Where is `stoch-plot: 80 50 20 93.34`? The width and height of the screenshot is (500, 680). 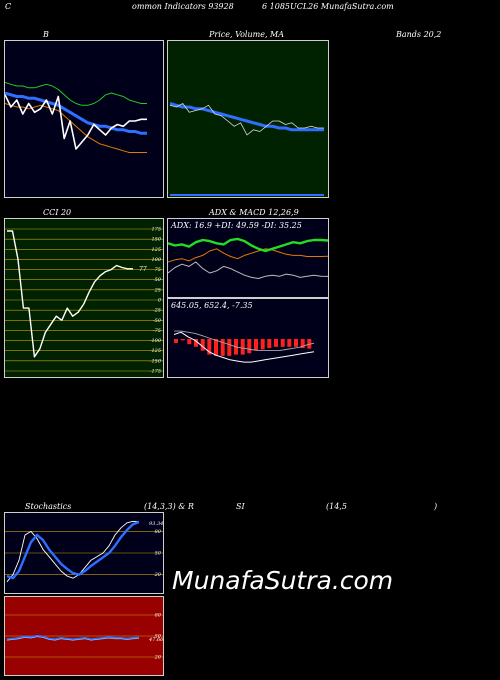 stoch-plot: 80 50 20 93.34 is located at coordinates (84, 551).